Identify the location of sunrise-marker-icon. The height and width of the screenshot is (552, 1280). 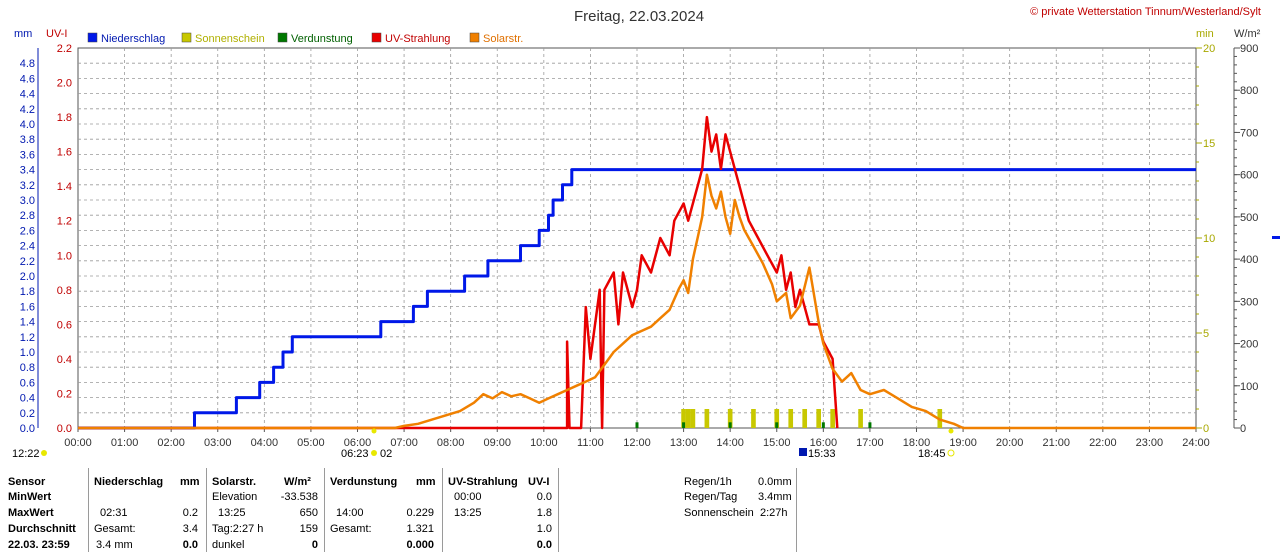
(374, 431).